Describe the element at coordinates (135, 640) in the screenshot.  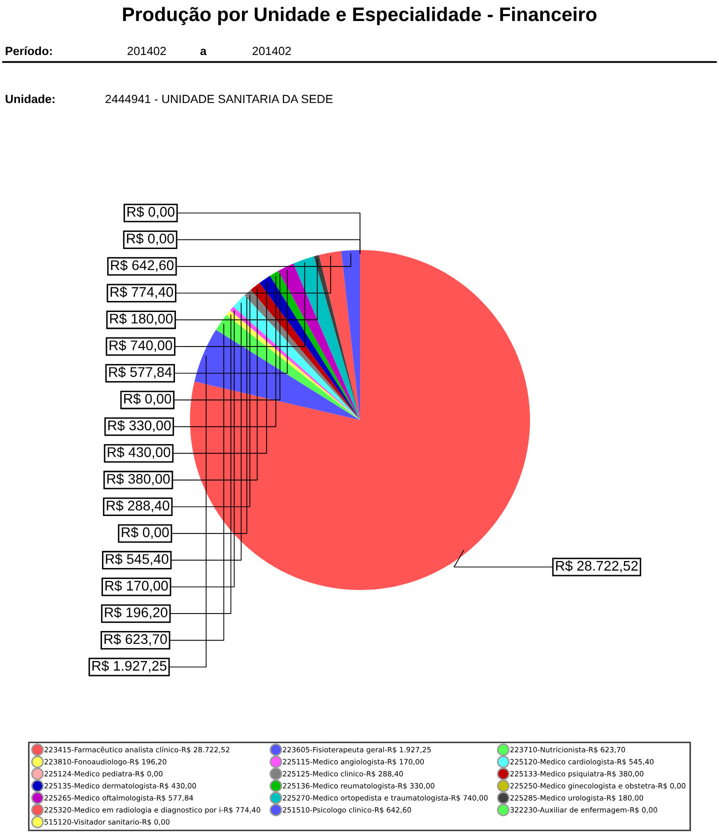
I see `data-label: R$ 623,70` at that location.